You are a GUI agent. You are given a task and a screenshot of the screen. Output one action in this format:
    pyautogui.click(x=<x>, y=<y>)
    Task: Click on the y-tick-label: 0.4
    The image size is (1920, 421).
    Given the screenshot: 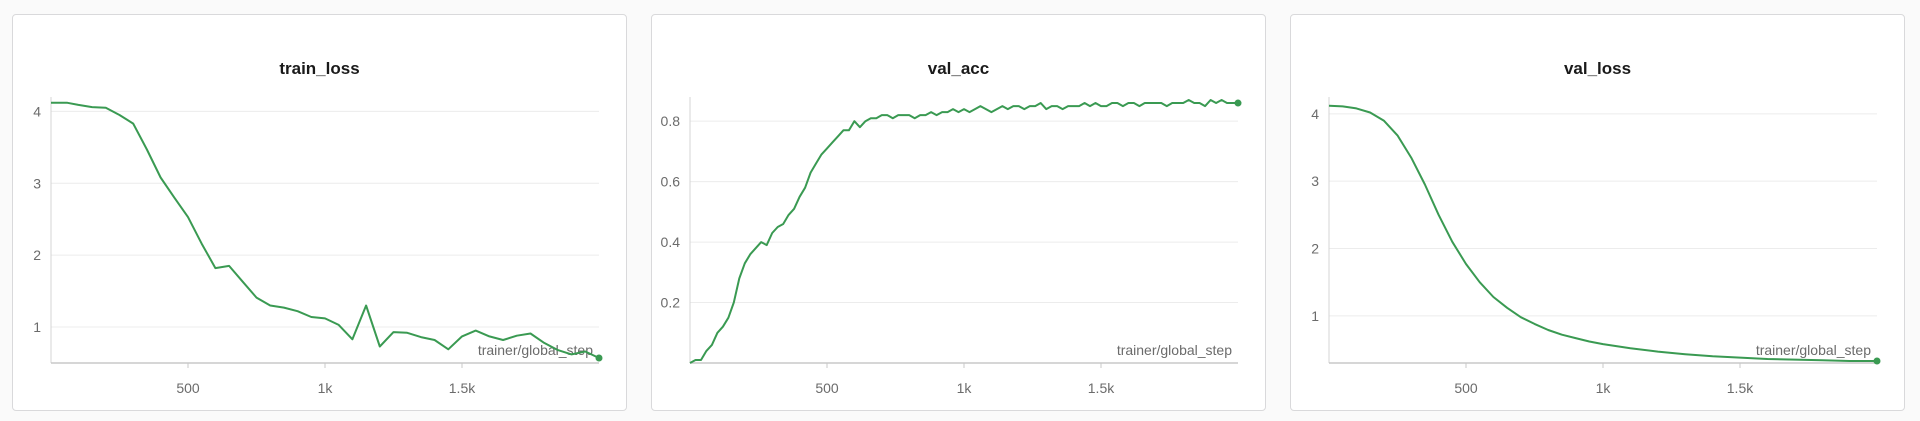 What is the action you would take?
    pyautogui.click(x=671, y=242)
    